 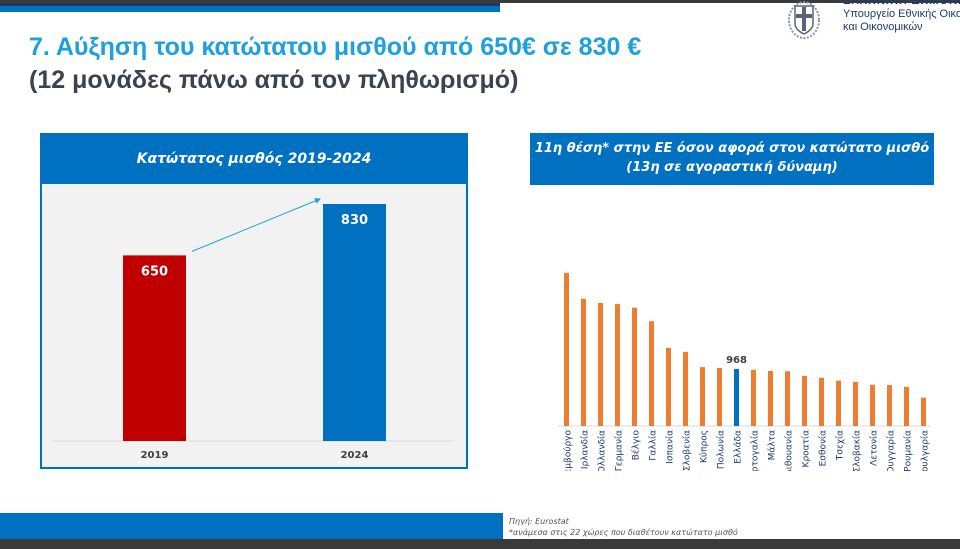 I want to click on x-tick-label: Ελλάδα, so click(x=739, y=447).